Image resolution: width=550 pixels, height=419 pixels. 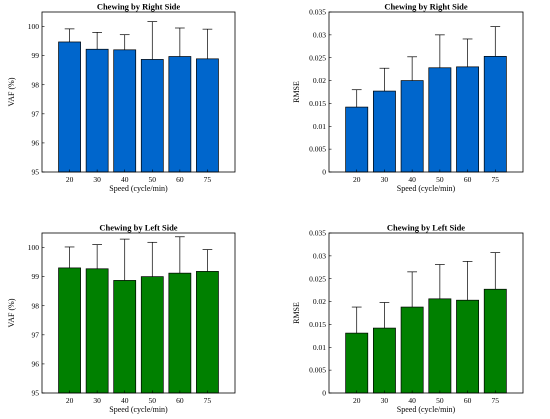 I want to click on y-tick-label: 0.015, so click(x=317, y=103).